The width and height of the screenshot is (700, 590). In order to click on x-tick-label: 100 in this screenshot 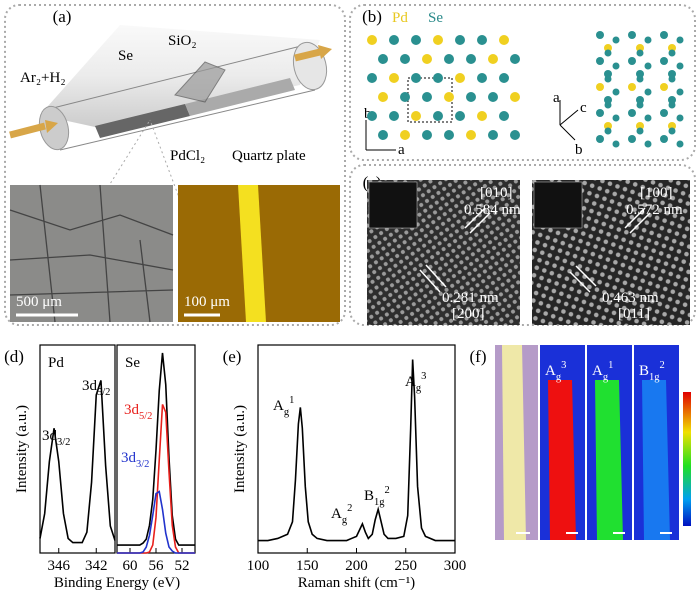, I will do `click(258, 566)`.